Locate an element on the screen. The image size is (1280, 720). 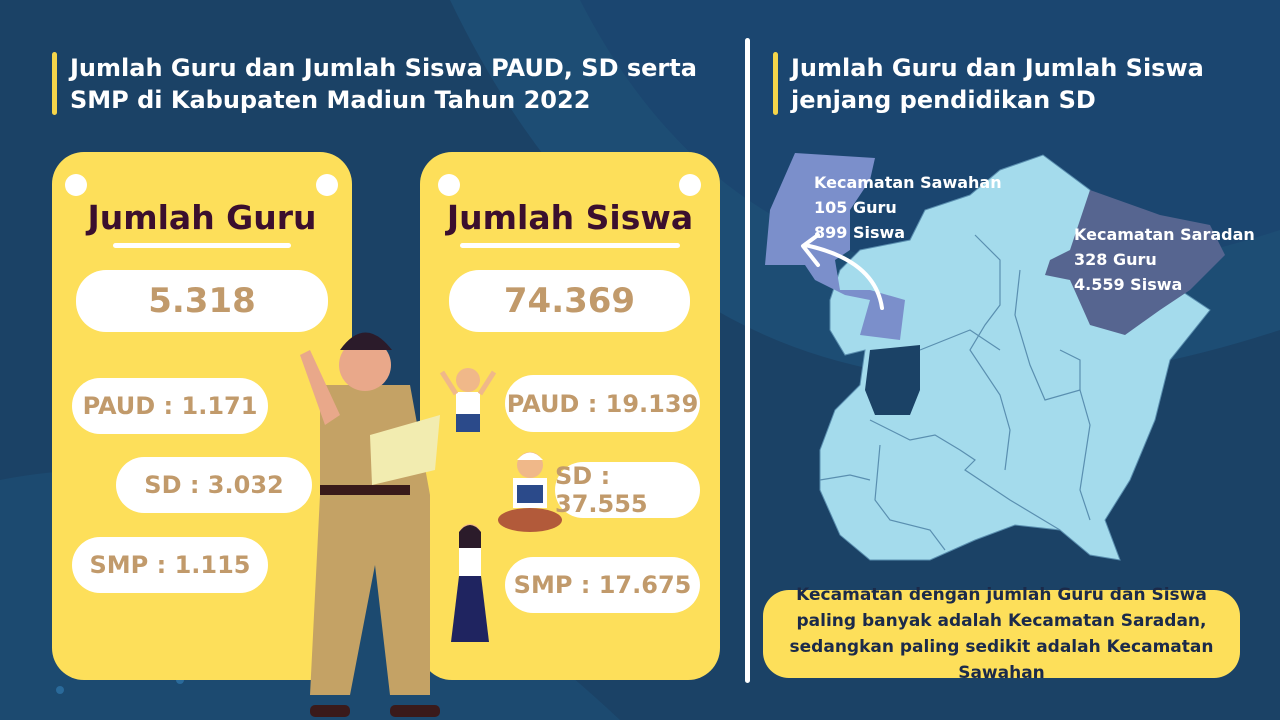
vertical-divider is located at coordinates (747, 360).